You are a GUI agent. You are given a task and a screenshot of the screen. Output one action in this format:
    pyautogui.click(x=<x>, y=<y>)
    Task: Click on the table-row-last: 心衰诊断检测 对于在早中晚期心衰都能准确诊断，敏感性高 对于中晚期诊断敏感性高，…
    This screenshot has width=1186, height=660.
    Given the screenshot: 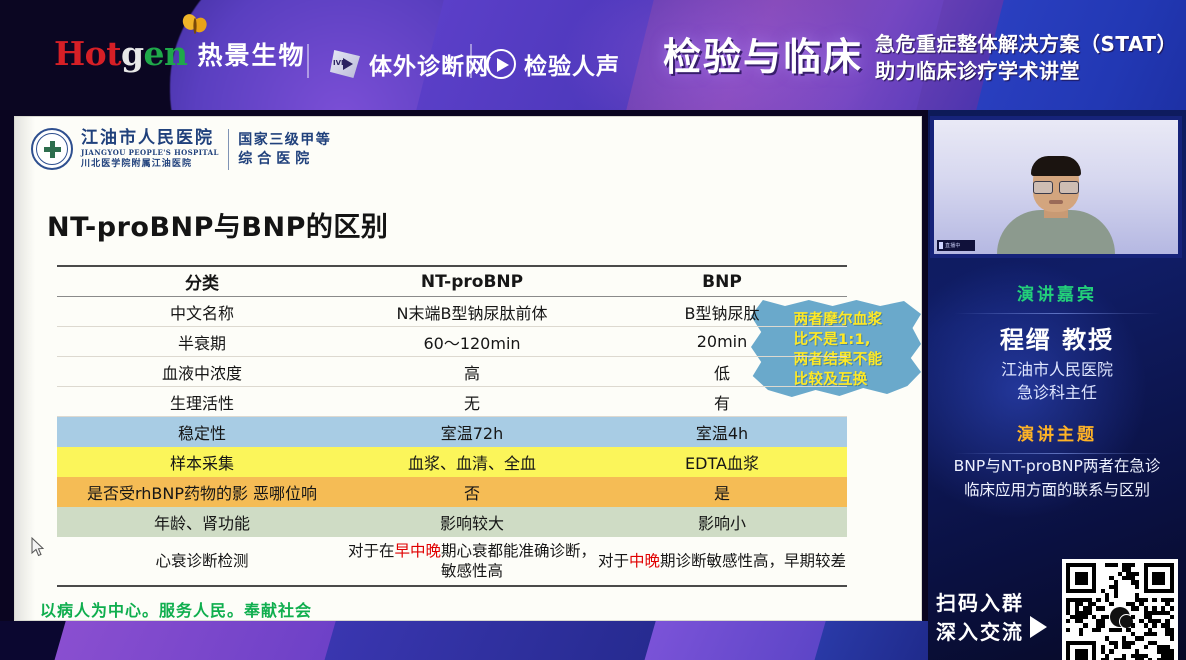 What is the action you would take?
    pyautogui.click(x=452, y=561)
    